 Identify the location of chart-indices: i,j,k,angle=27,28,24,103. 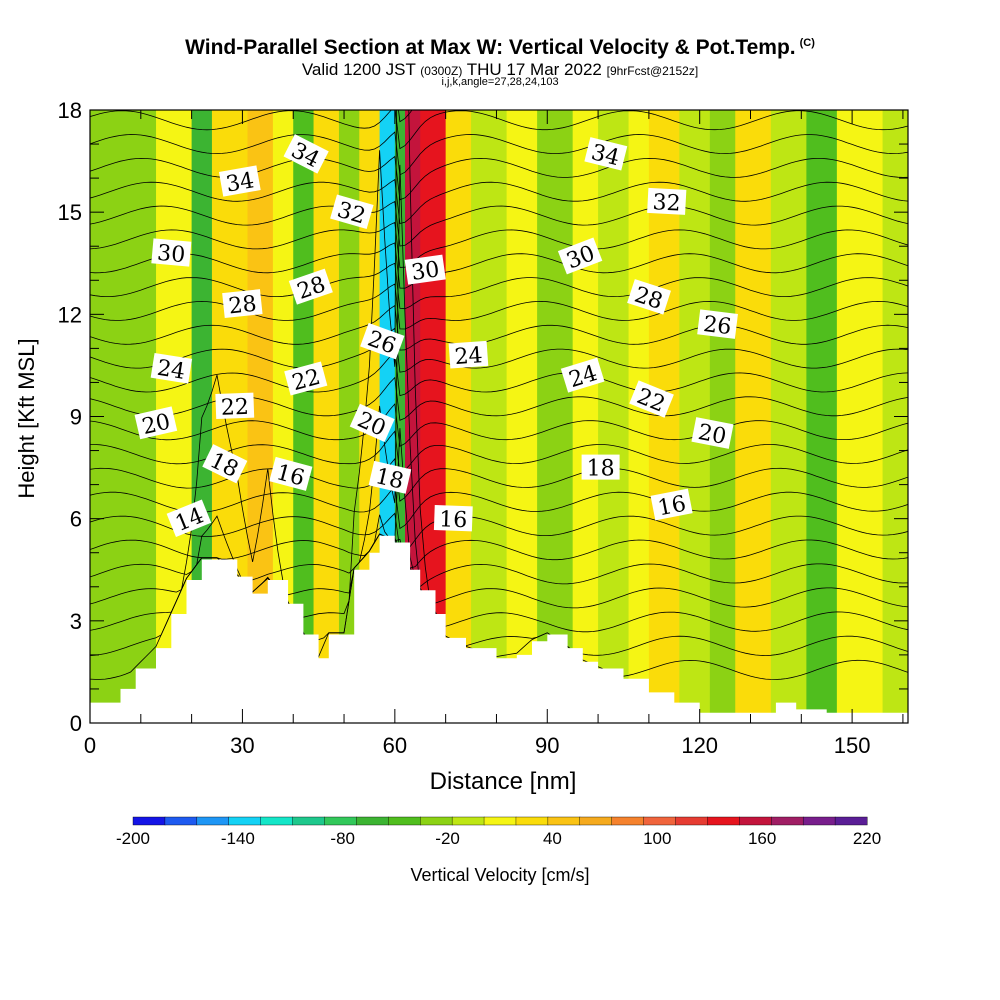
(500, 82).